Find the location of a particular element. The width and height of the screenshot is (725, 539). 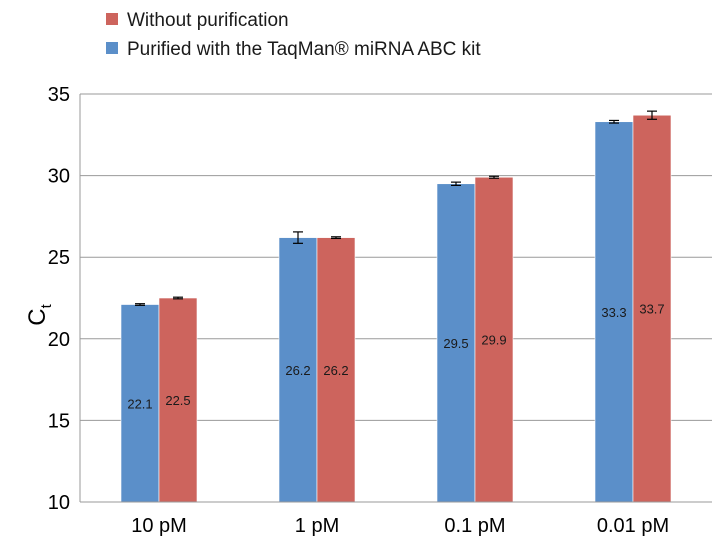

x-tick-label: 0.01 pM is located at coordinates (633, 526).